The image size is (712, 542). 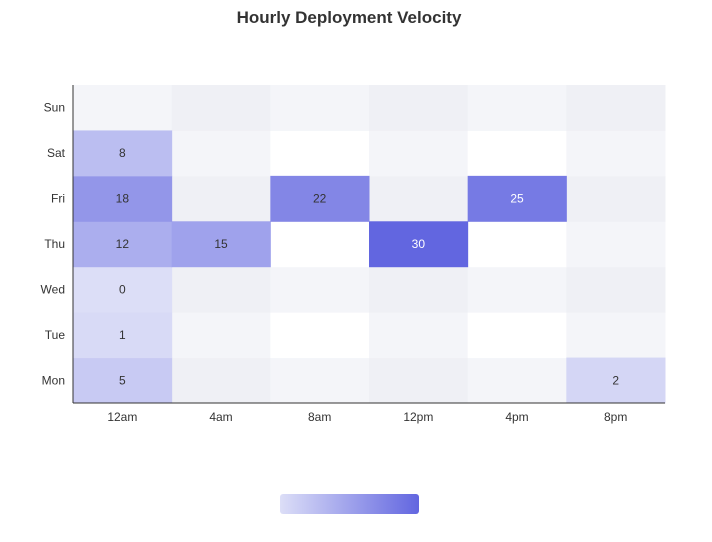 I want to click on chart-title: Hourly Deployment Velocity, so click(x=349, y=17).